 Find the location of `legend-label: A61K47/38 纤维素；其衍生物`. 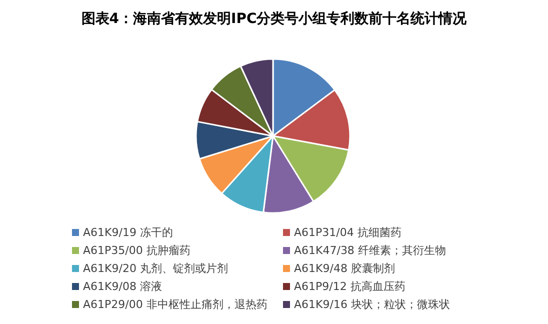

legend-label: A61K47/38 纤维素；其衍生物 is located at coordinates (370, 250).